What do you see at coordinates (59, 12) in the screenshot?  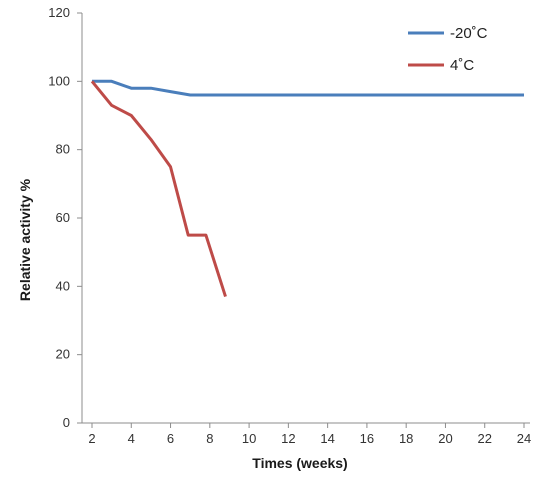 I see `y-tick-label: 120` at bounding box center [59, 12].